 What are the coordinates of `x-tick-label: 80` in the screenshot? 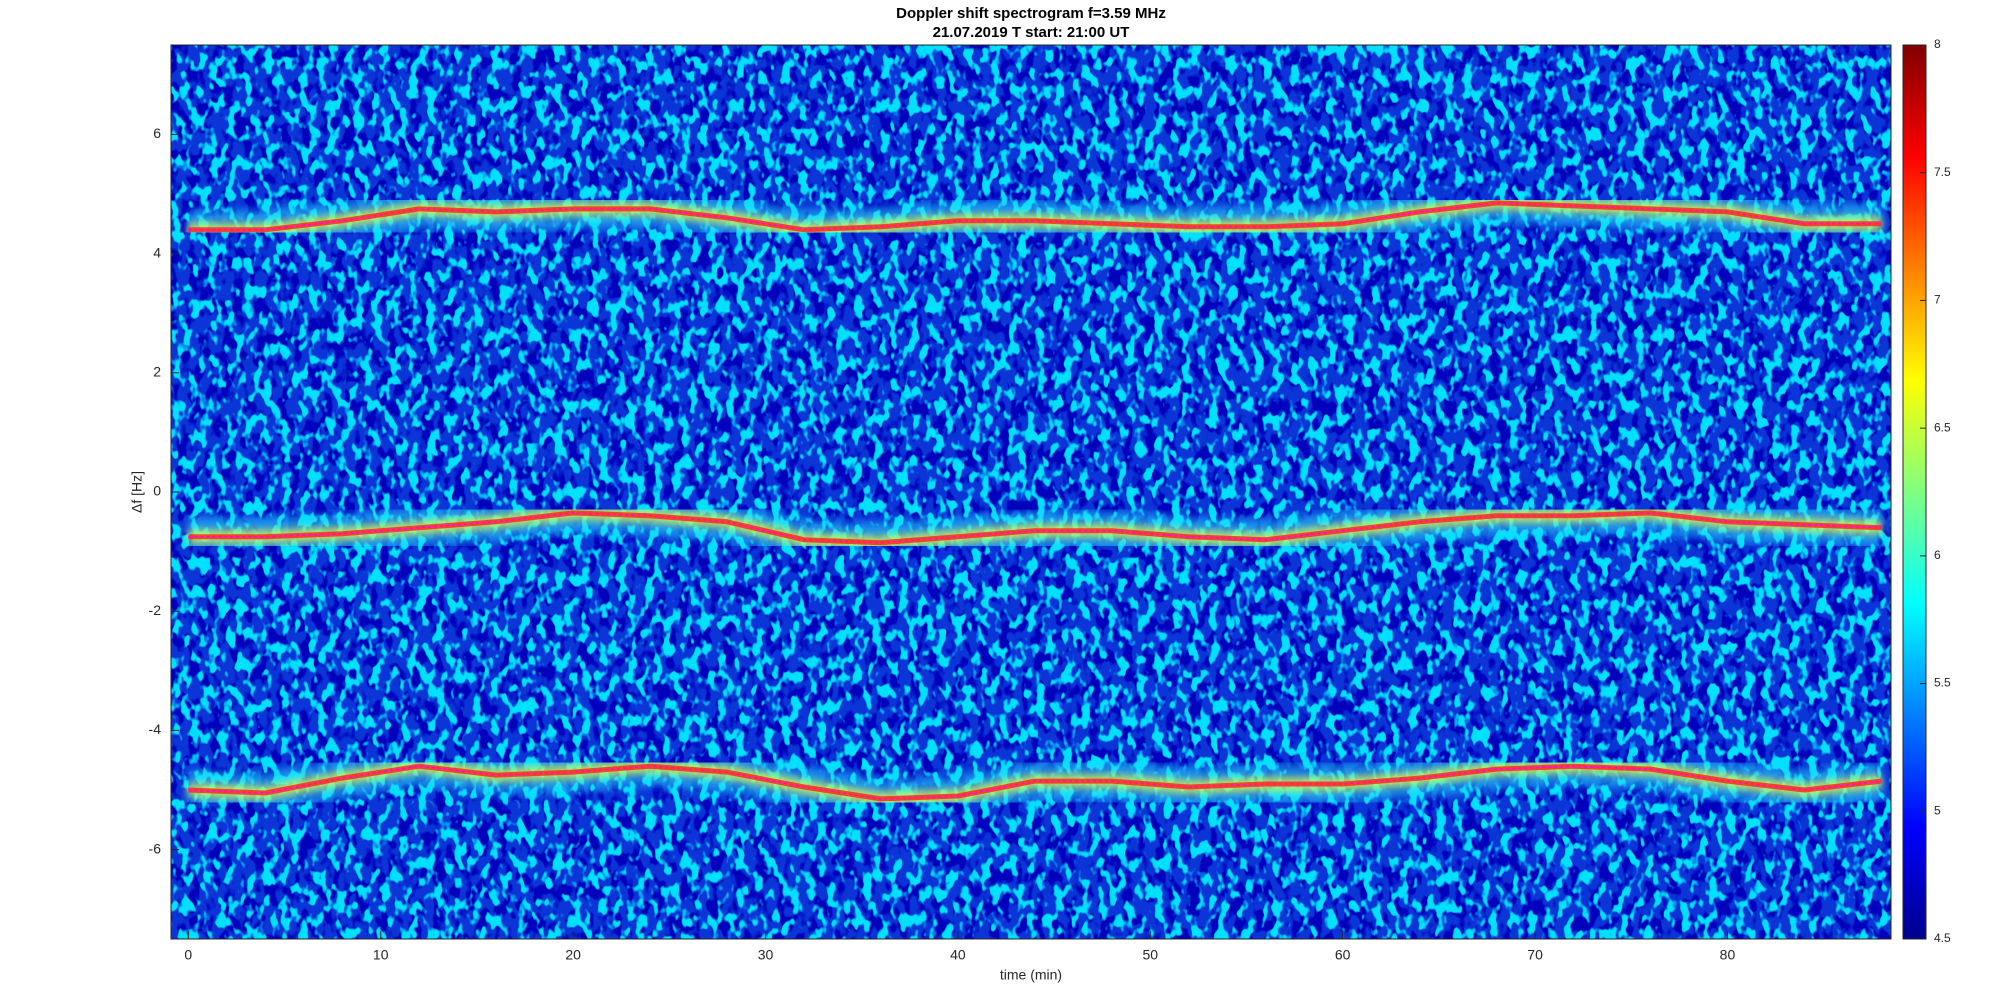 It's located at (1728, 955).